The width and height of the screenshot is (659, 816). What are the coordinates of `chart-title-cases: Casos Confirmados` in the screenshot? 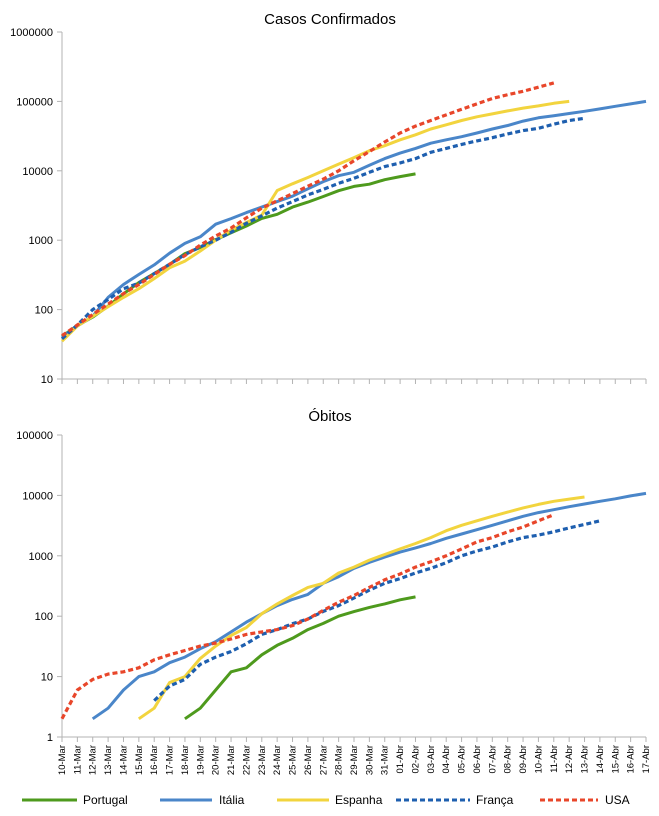 It's located at (330, 19).